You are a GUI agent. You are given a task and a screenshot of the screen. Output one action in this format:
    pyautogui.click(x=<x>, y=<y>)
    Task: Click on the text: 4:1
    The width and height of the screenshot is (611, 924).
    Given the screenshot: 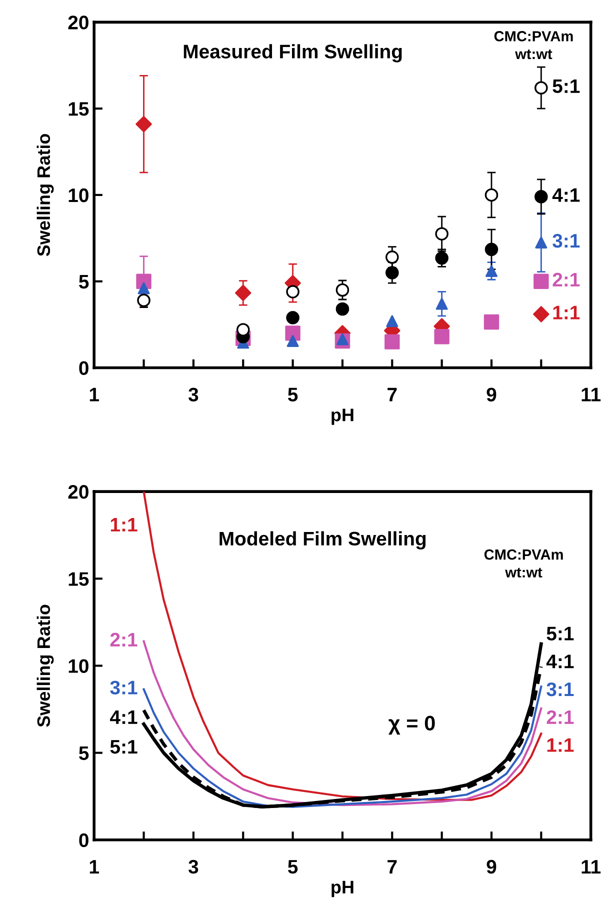 What is the action you would take?
    pyautogui.click(x=124, y=717)
    